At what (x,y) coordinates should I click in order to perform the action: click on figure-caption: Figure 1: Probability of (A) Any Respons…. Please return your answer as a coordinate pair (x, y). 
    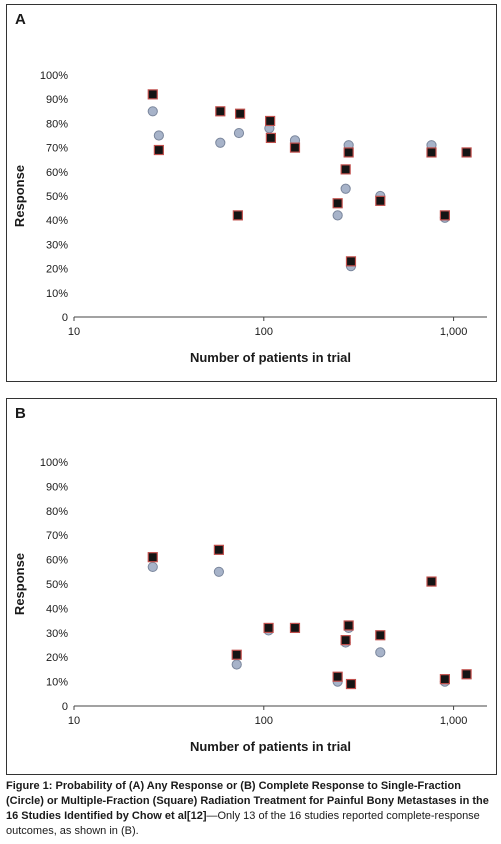
    Looking at the image, I should click on (250, 809).